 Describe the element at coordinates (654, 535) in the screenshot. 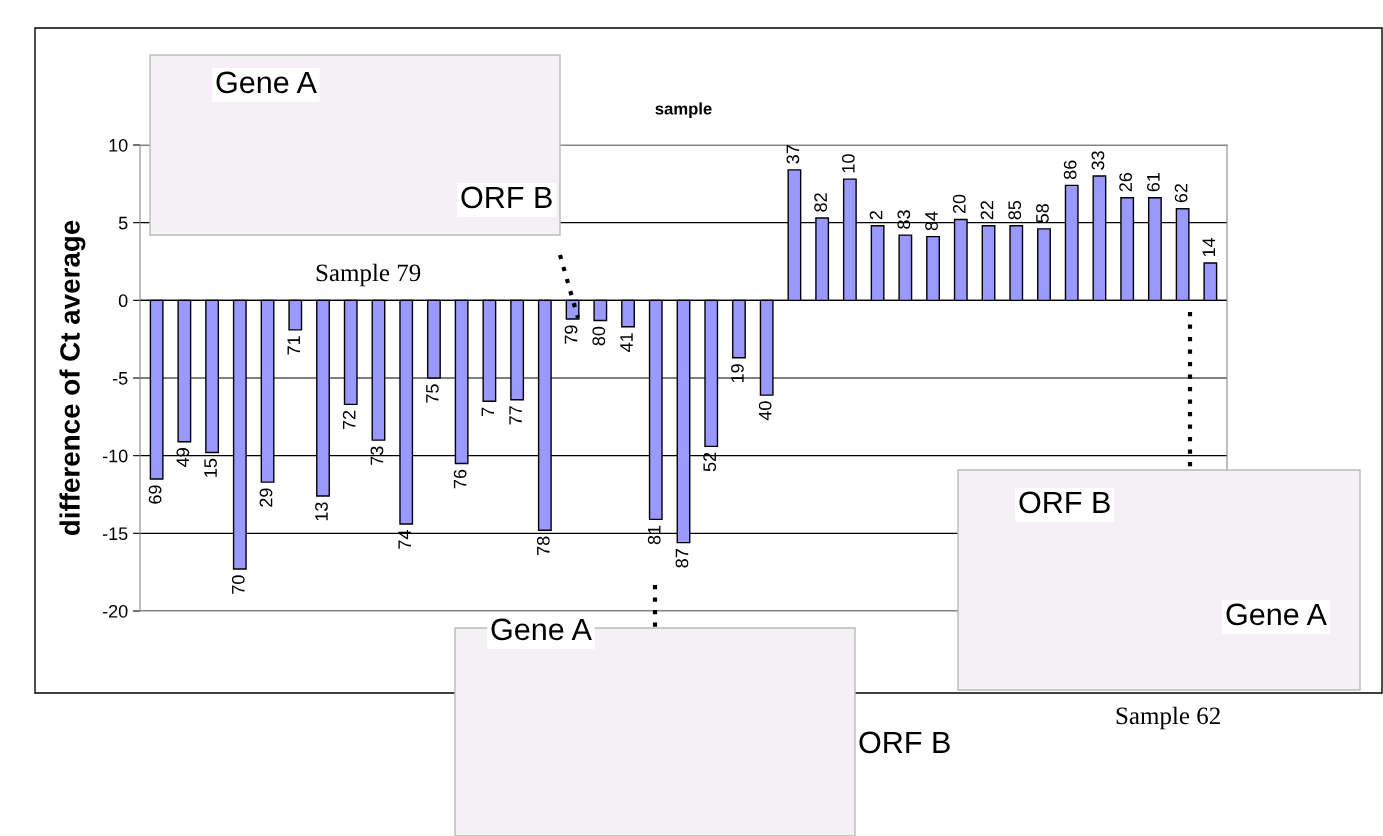

I see `x-tick-label: 81` at that location.